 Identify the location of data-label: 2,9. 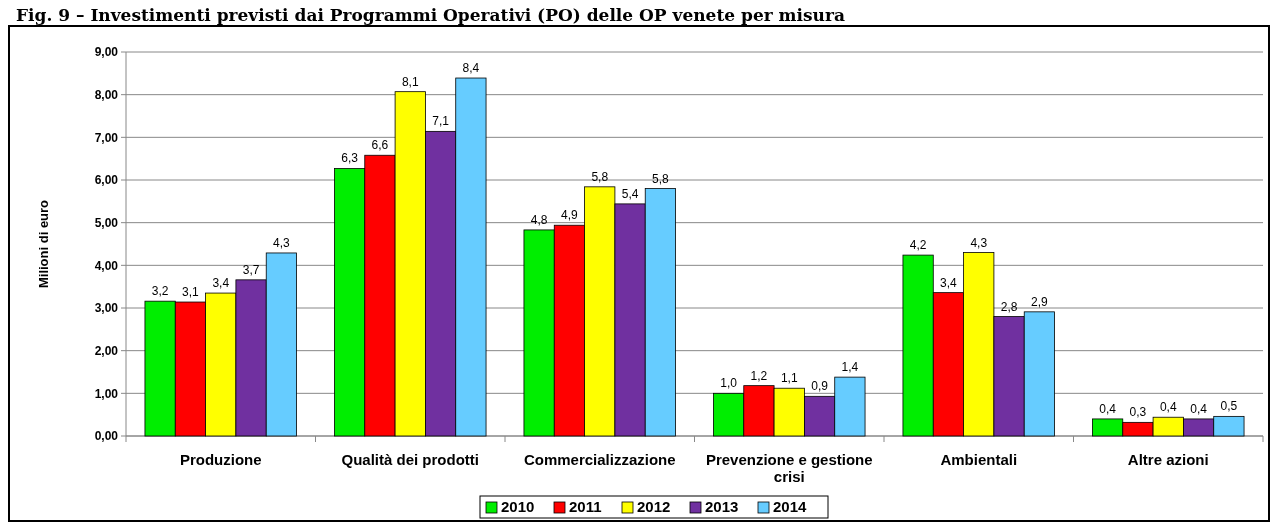
(1040, 301).